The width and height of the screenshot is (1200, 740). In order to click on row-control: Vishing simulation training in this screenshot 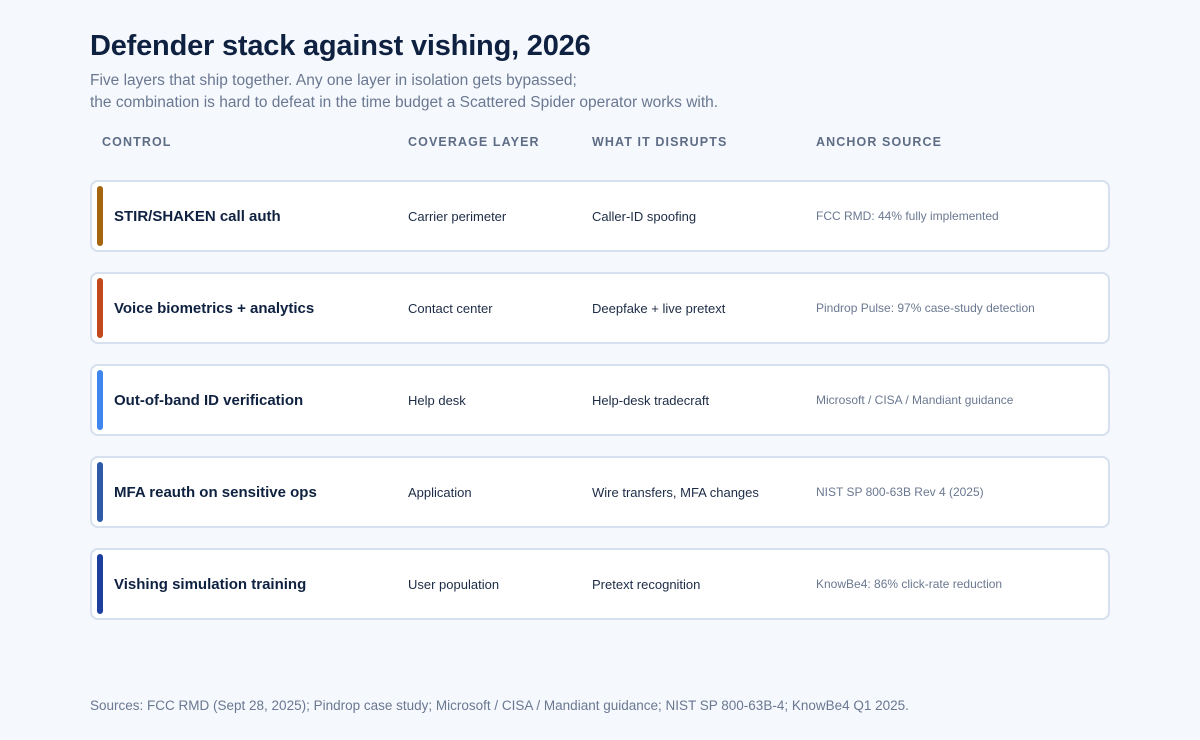, I will do `click(210, 584)`.